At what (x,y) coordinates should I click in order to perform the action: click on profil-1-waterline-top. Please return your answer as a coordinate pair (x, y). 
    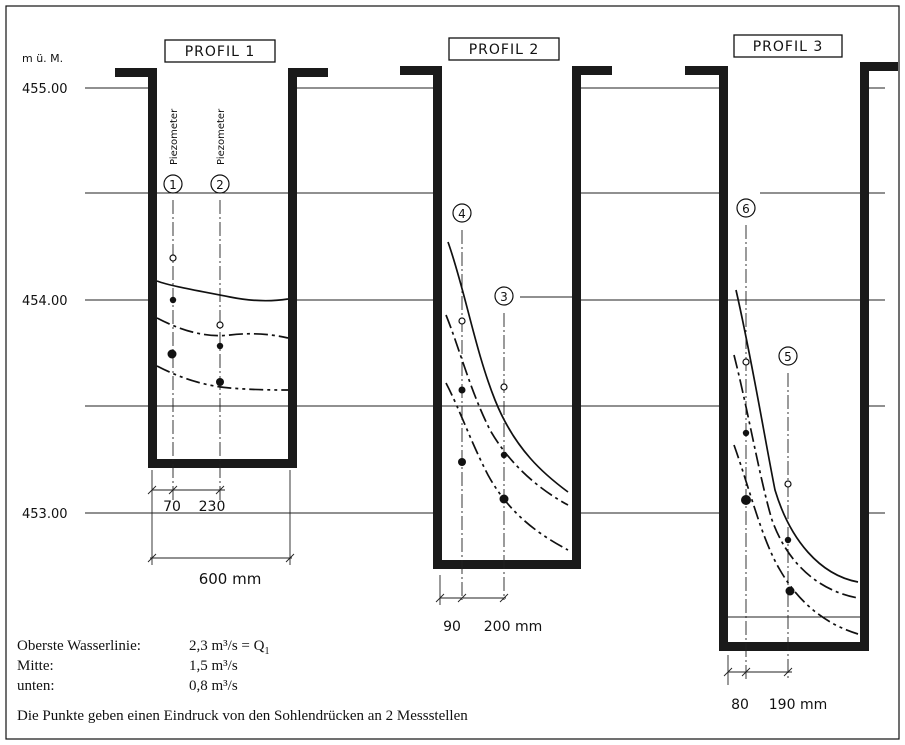
    Looking at the image, I should click on (222, 291).